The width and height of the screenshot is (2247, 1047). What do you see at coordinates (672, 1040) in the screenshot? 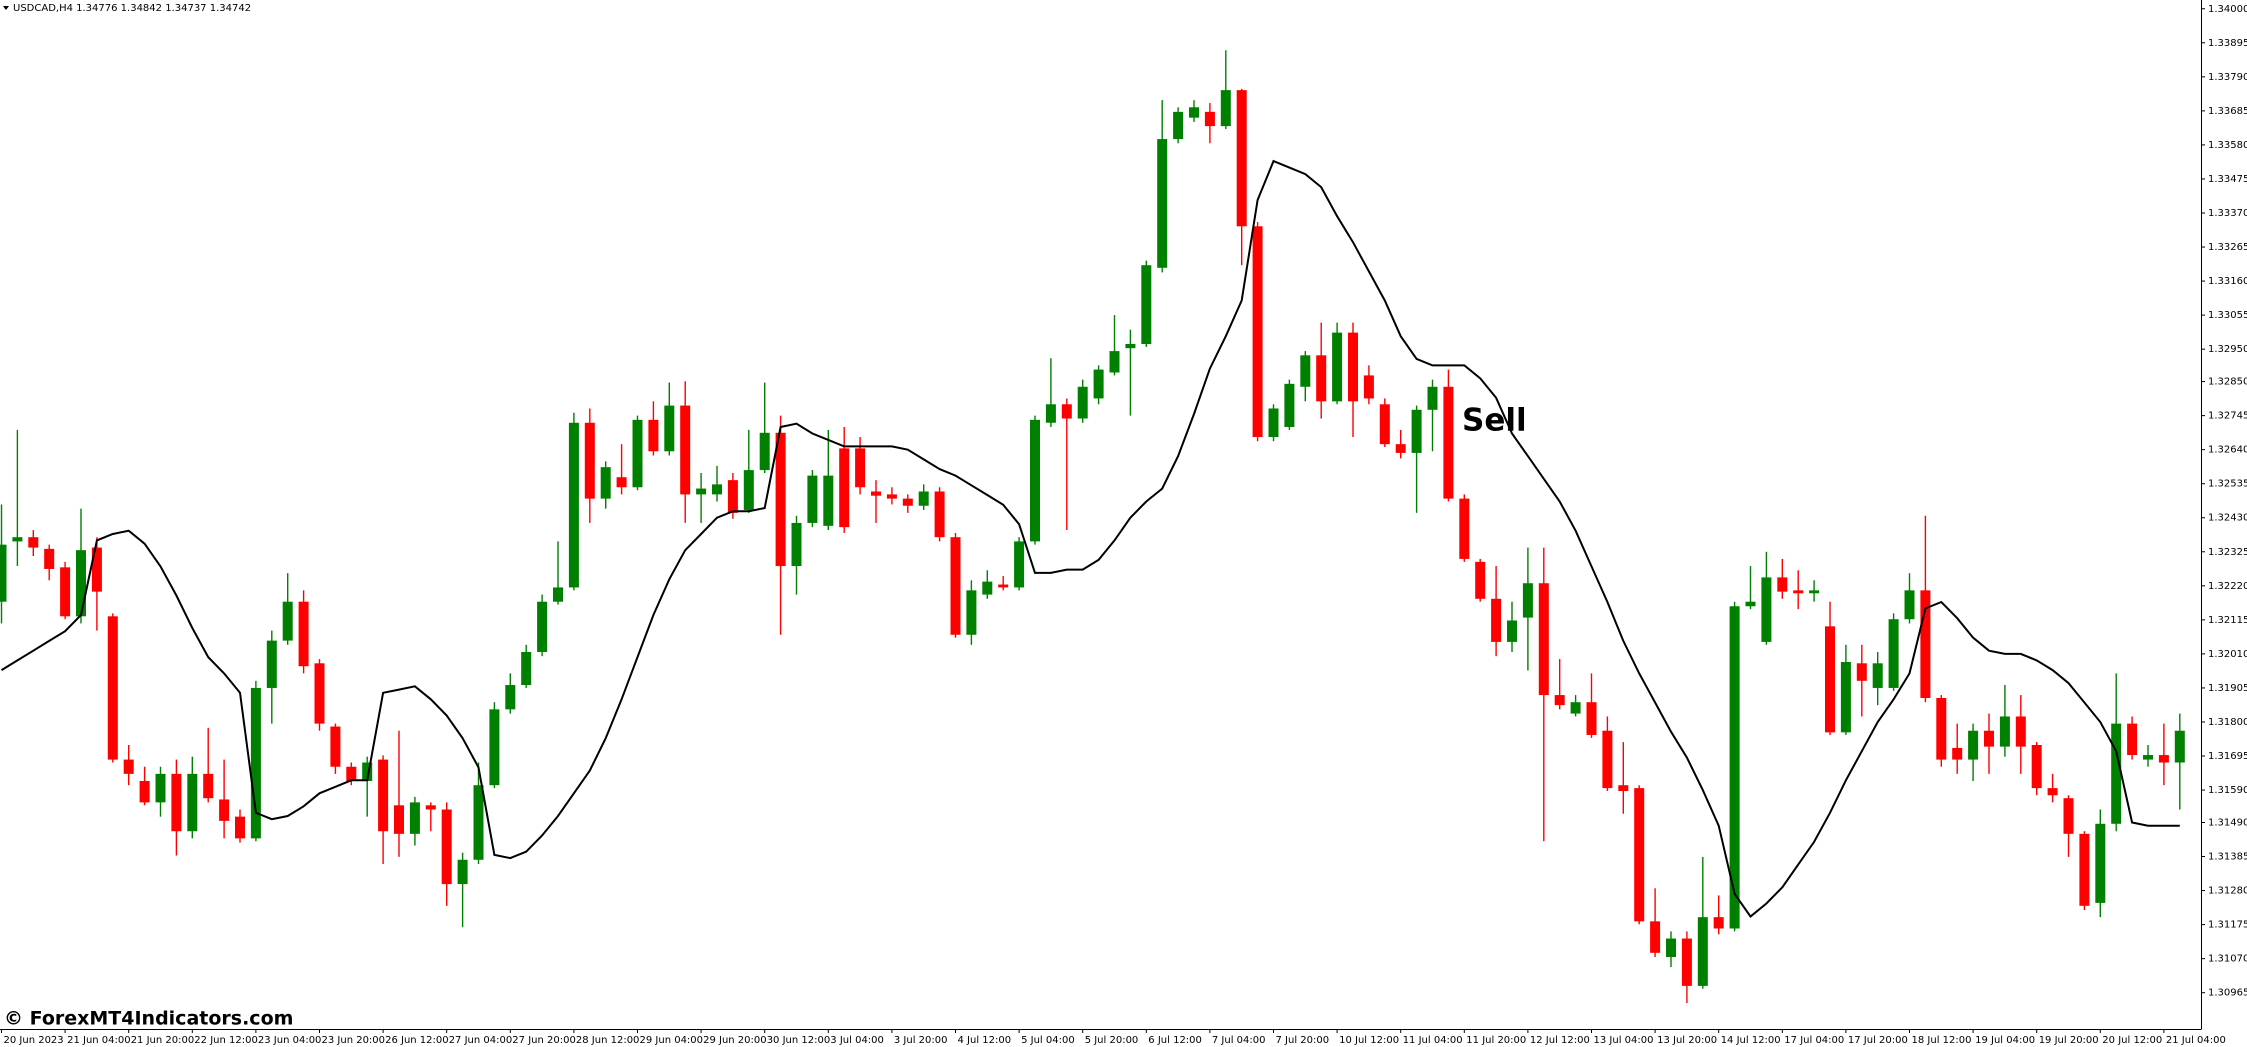
I see `x-tick-label: 29 Jun 04:00` at bounding box center [672, 1040].